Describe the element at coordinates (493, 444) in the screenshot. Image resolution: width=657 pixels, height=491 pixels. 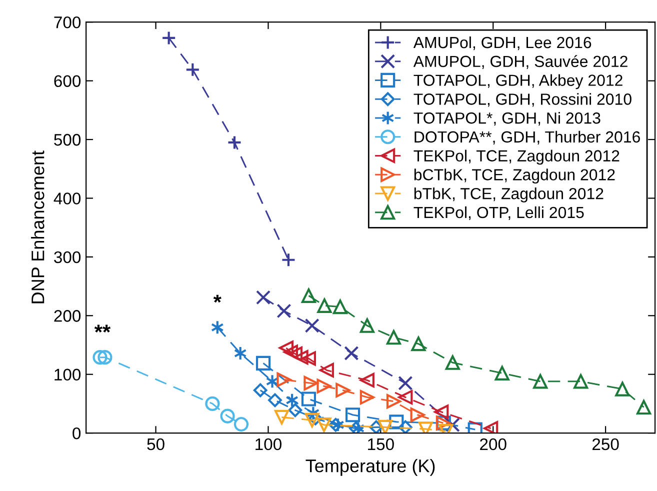
I see `x-tick-label: 200` at that location.